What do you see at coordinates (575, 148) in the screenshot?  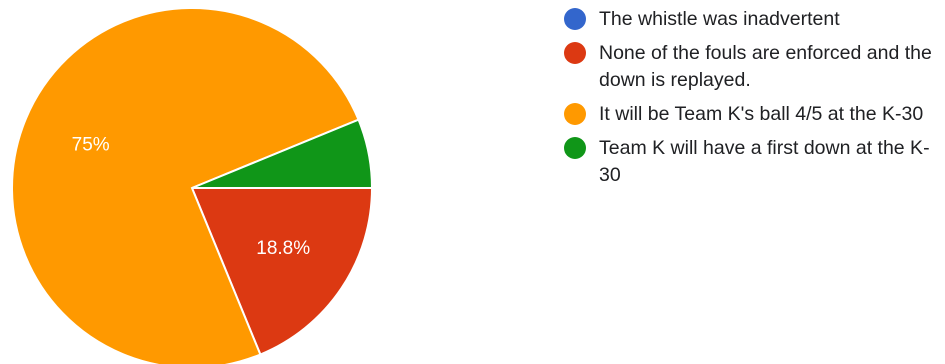 I see `legend-swatch-green` at bounding box center [575, 148].